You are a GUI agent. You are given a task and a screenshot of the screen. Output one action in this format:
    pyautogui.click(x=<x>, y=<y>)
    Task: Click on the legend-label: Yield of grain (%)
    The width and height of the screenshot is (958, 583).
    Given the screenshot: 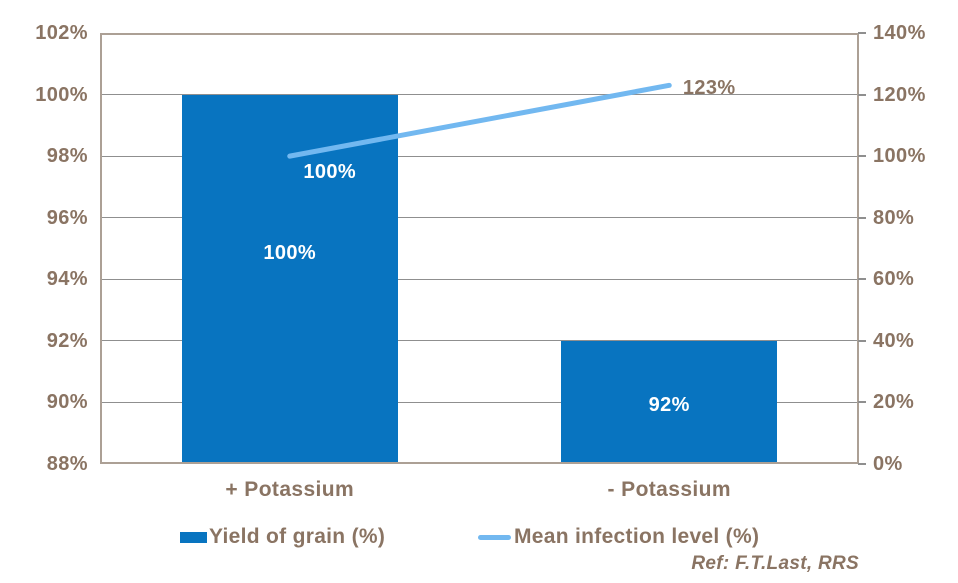 What is the action you would take?
    pyautogui.click(x=297, y=536)
    